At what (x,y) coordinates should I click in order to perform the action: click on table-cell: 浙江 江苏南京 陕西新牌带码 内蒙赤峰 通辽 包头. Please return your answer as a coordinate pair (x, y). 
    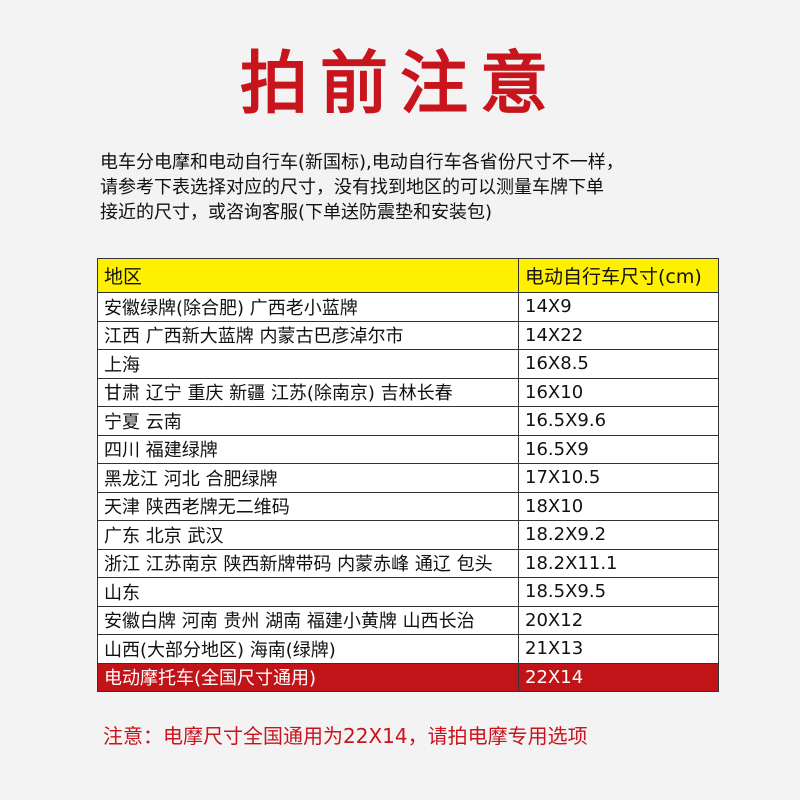
    Looking at the image, I should click on (308, 563).